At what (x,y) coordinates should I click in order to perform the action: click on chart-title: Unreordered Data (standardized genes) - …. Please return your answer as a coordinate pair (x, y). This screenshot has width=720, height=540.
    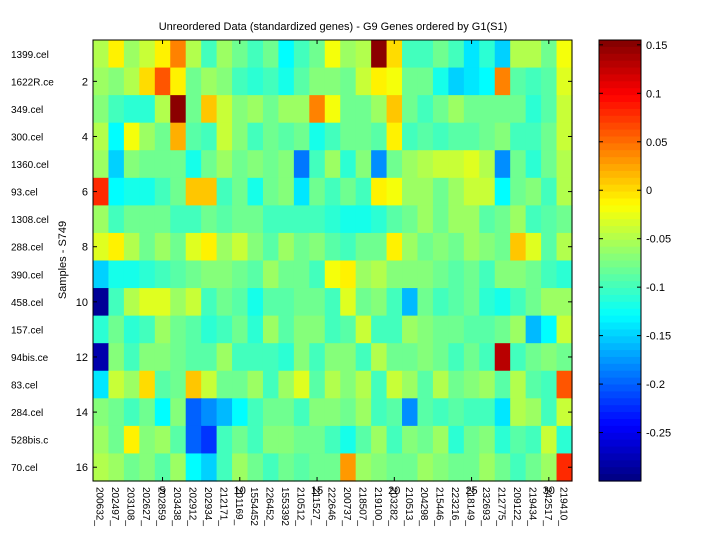
    Looking at the image, I should click on (333, 27).